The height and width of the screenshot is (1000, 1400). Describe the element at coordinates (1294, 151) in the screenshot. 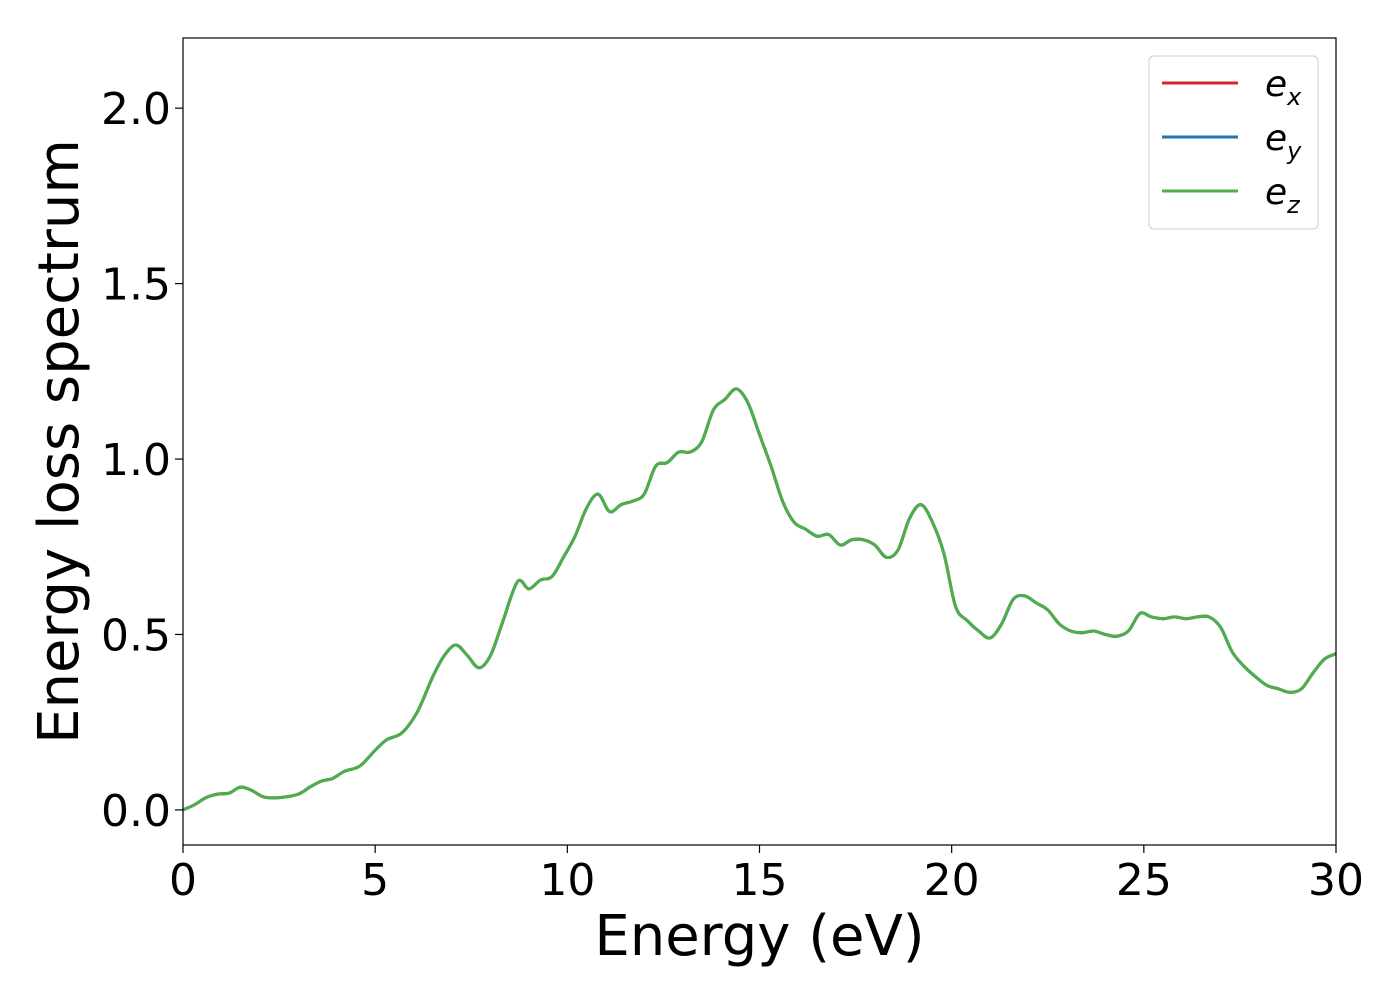

I see `legend-label-subscript: y` at that location.